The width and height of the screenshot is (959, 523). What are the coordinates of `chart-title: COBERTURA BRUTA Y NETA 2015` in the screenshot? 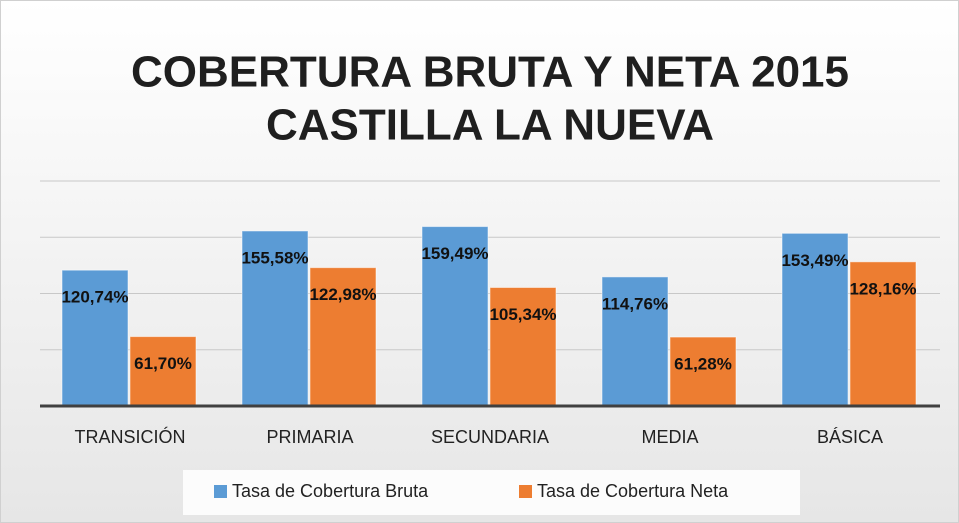 It's located at (490, 72).